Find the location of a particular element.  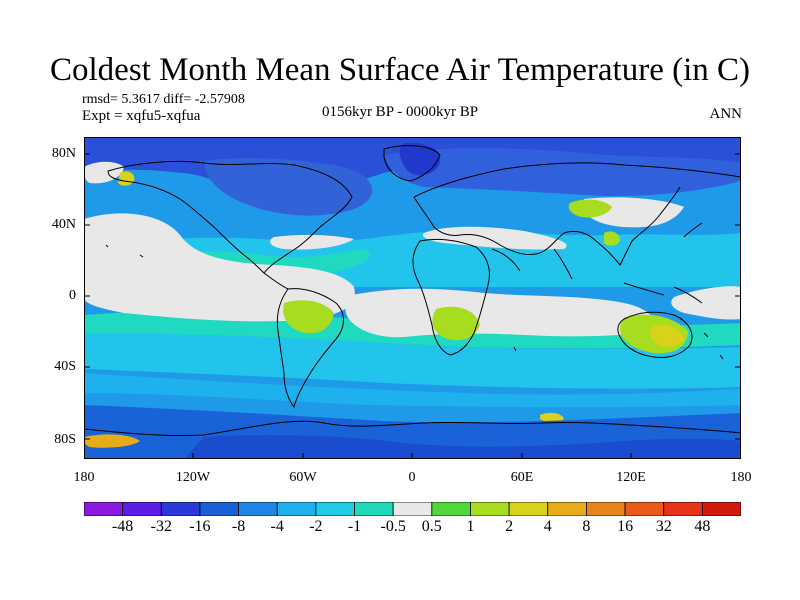

period-text: 0156kyr BP - 0000kyr BP is located at coordinates (400, 112).